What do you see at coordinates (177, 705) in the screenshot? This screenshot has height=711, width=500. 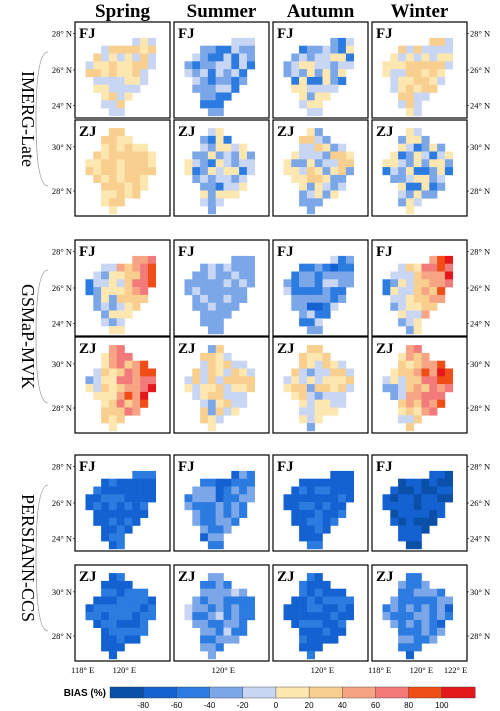 I see `colorbar-tick-label: -60` at bounding box center [177, 705].